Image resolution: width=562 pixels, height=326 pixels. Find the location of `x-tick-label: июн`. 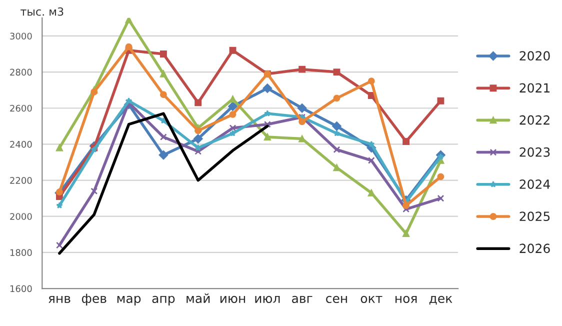

x-tick-label: июн is located at coordinates (233, 300).